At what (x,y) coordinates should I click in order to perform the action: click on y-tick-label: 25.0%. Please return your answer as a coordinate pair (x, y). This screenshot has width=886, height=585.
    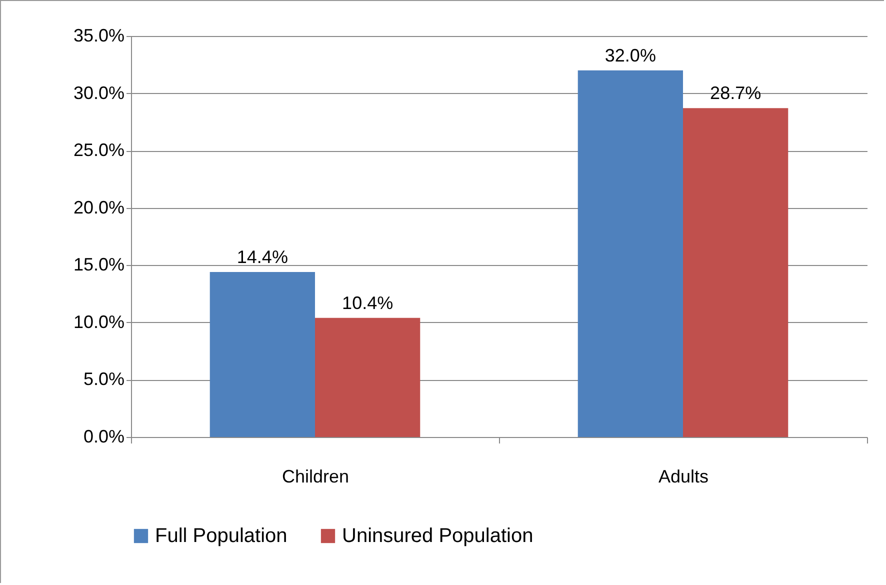
    Looking at the image, I should click on (98, 150).